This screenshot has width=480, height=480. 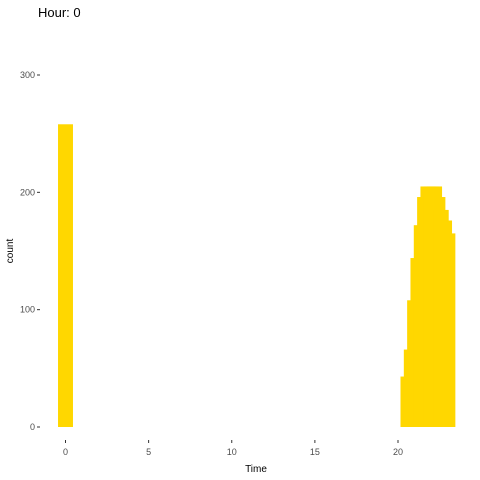 What do you see at coordinates (232, 452) in the screenshot?
I see `x-tick-label-2: 10` at bounding box center [232, 452].